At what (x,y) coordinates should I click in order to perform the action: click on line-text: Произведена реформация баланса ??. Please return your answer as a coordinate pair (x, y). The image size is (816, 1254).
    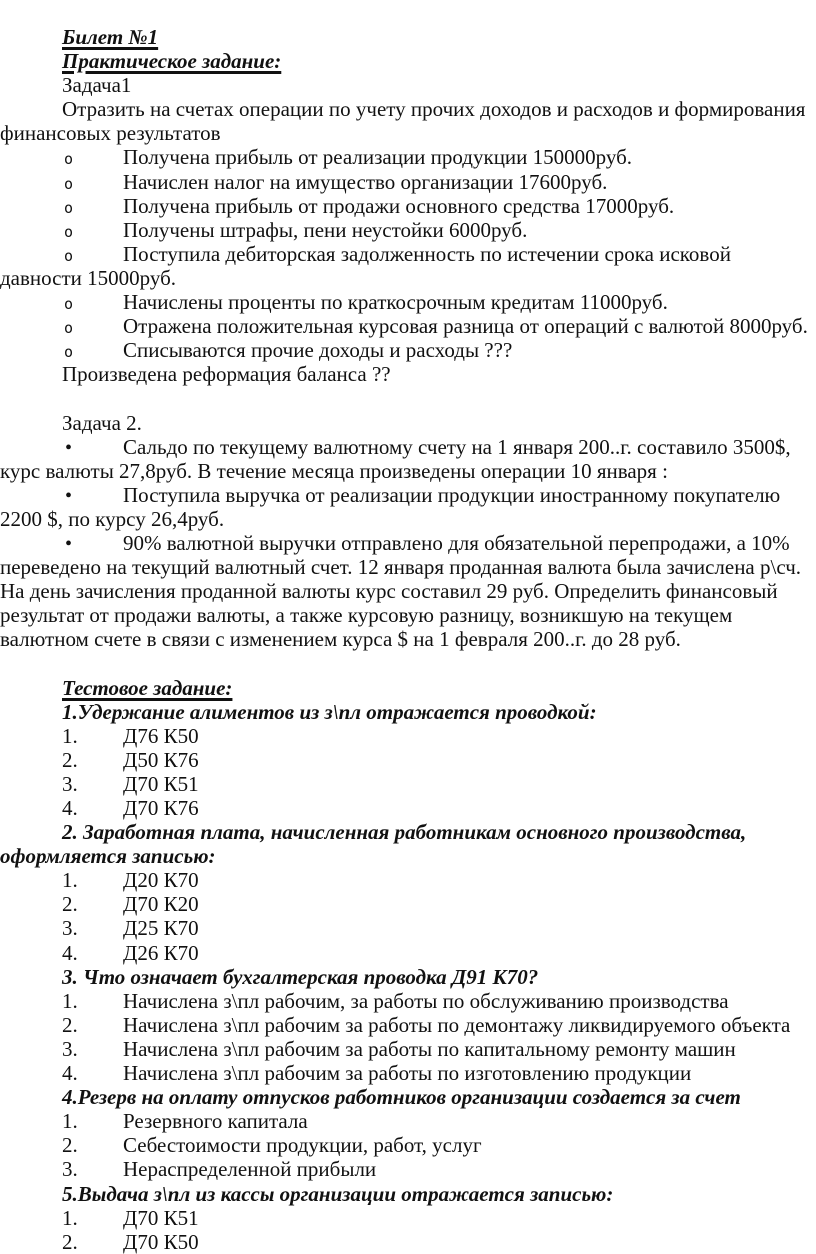
    Looking at the image, I should click on (226, 374).